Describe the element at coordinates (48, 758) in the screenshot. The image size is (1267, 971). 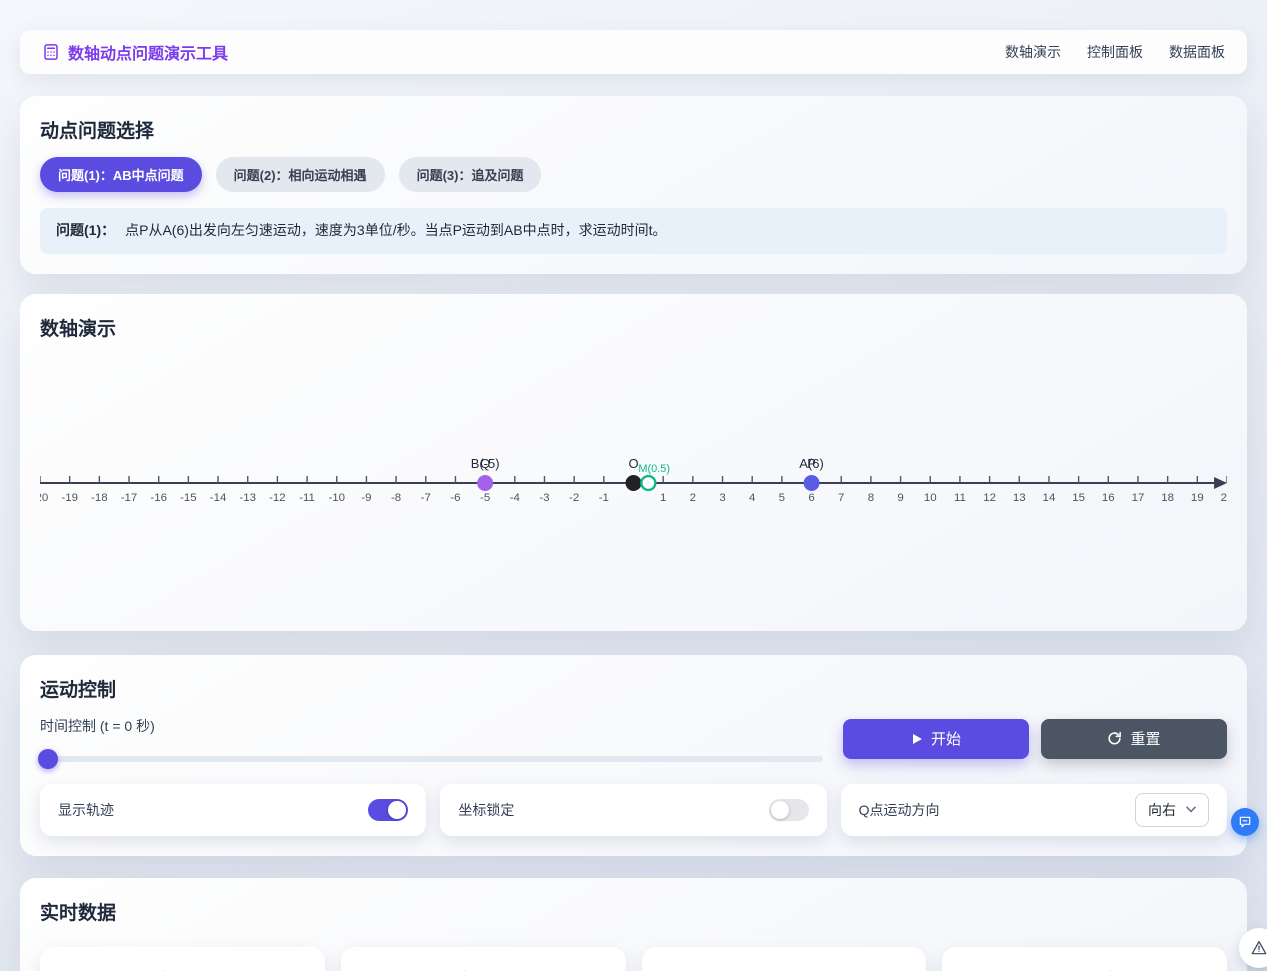
I see `time-slider-thumb` at that location.